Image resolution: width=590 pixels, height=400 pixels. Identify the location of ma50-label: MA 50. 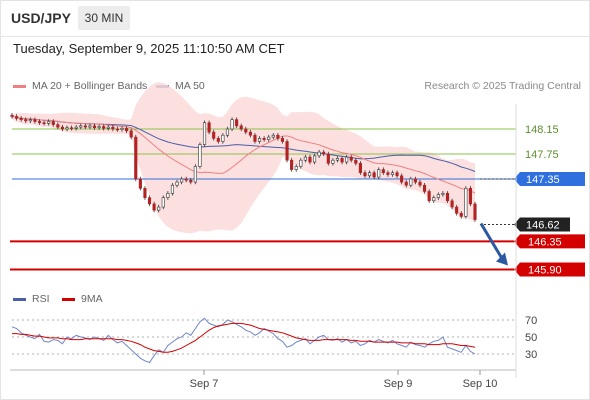
(190, 86).